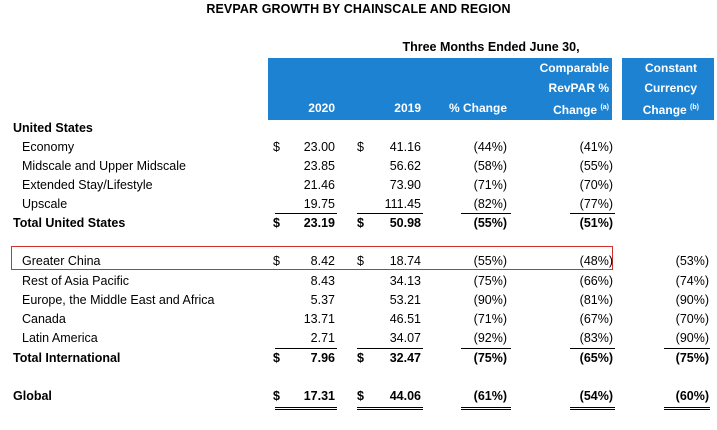  What do you see at coordinates (596, 185) in the screenshot?
I see `comparable-change: (70%)` at bounding box center [596, 185].